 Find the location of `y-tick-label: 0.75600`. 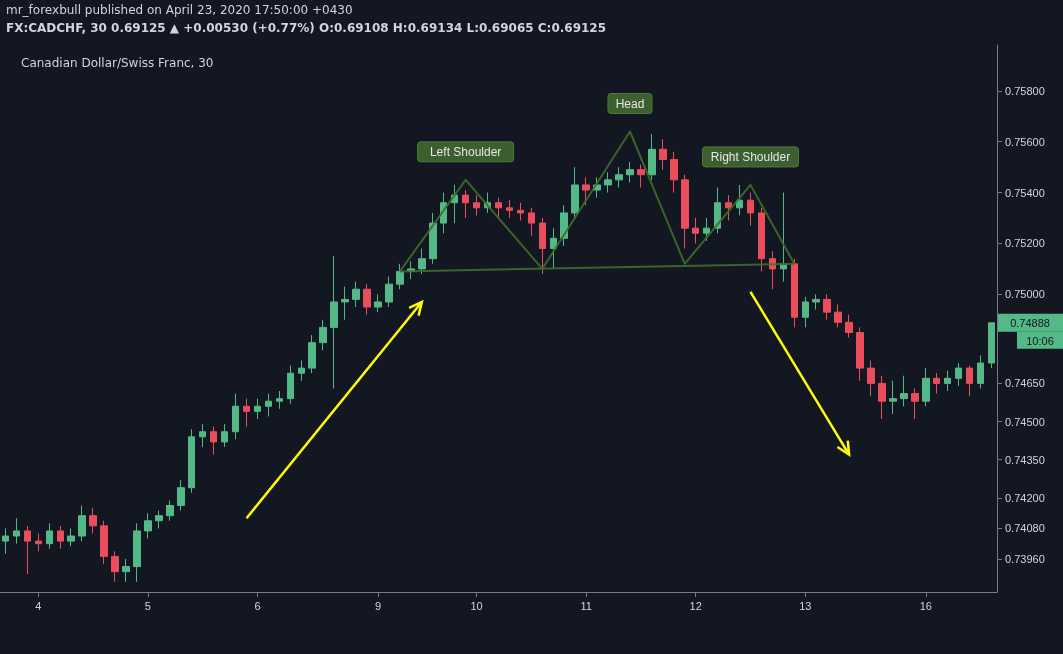

y-tick-label: 0.75600 is located at coordinates (1025, 141).